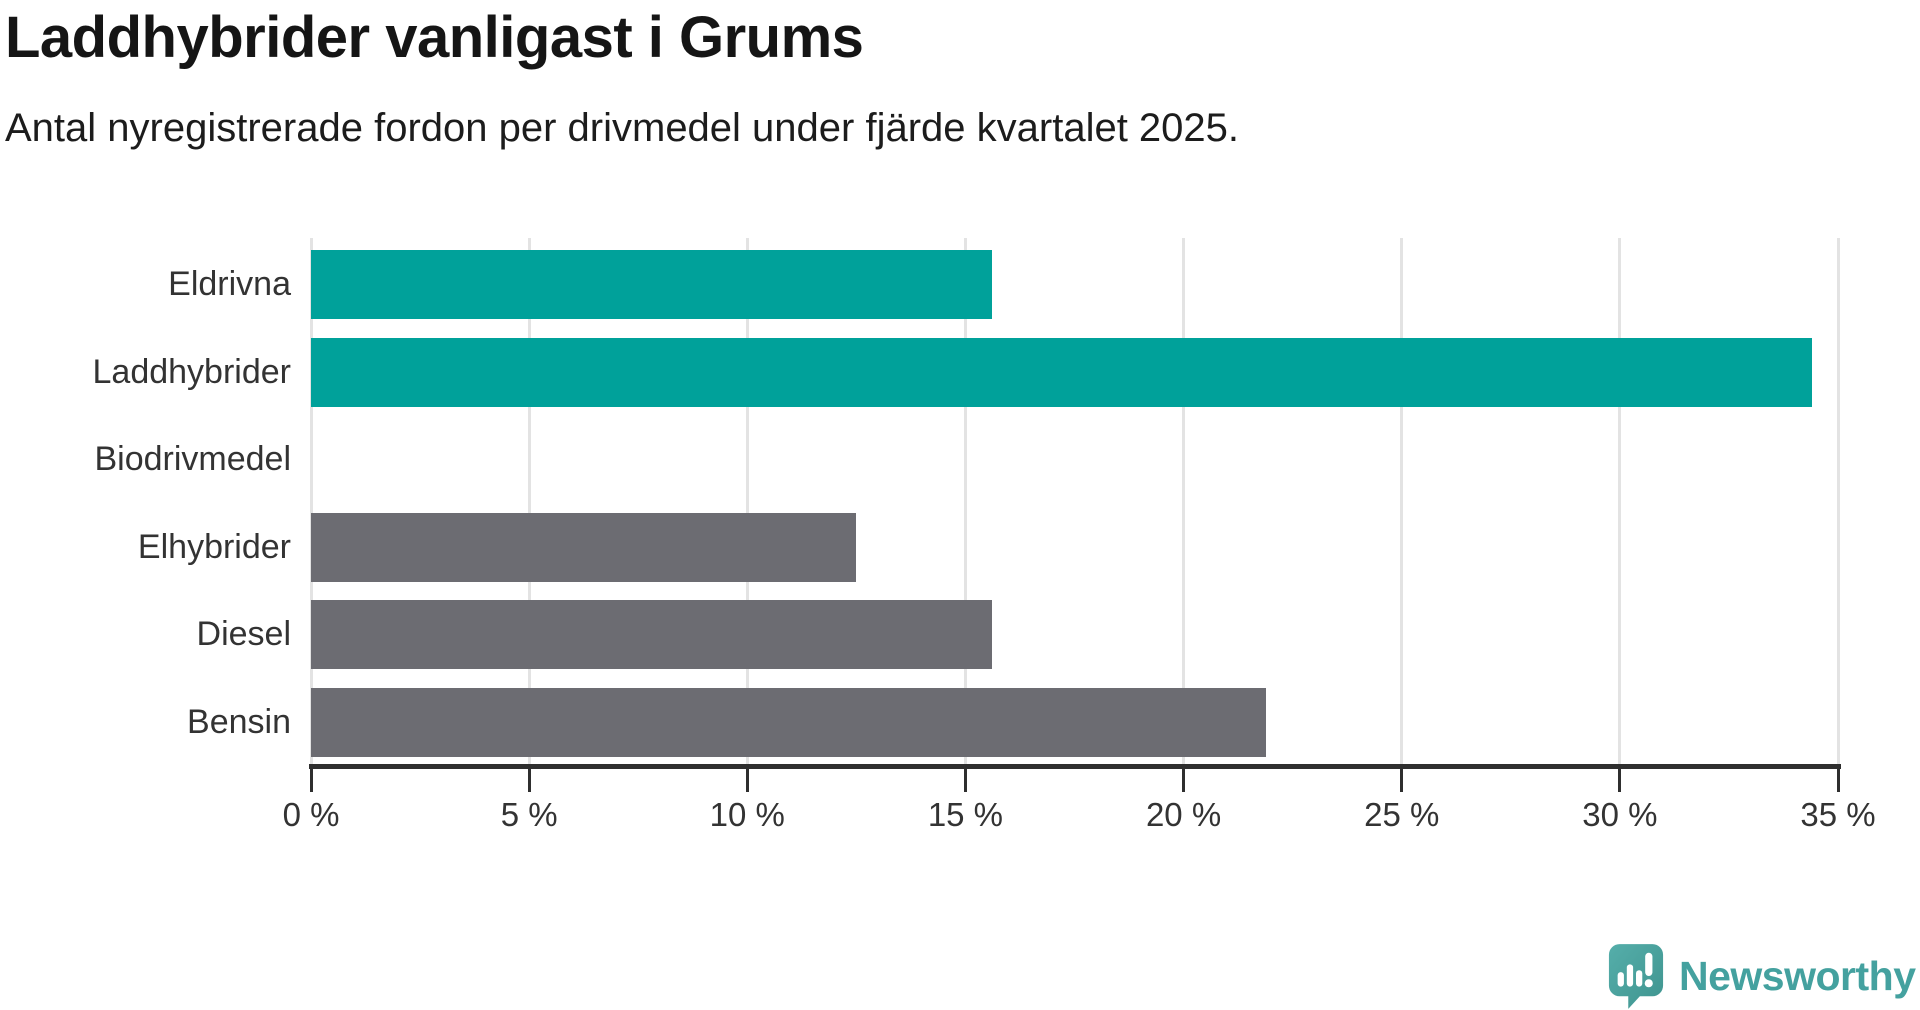 The height and width of the screenshot is (1010, 1920). What do you see at coordinates (1183, 814) in the screenshot?
I see `x-axis-tick-label: 20 %` at bounding box center [1183, 814].